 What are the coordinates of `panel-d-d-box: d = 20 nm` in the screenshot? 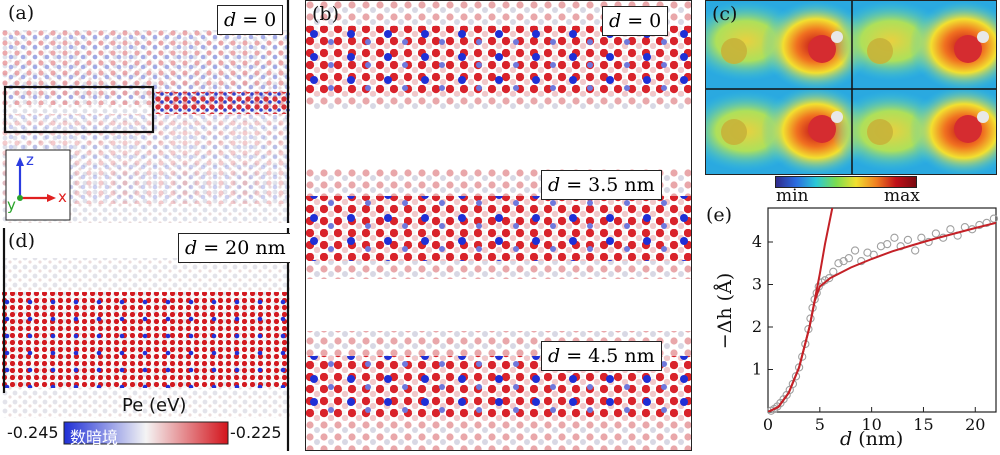 It's located at (234, 248).